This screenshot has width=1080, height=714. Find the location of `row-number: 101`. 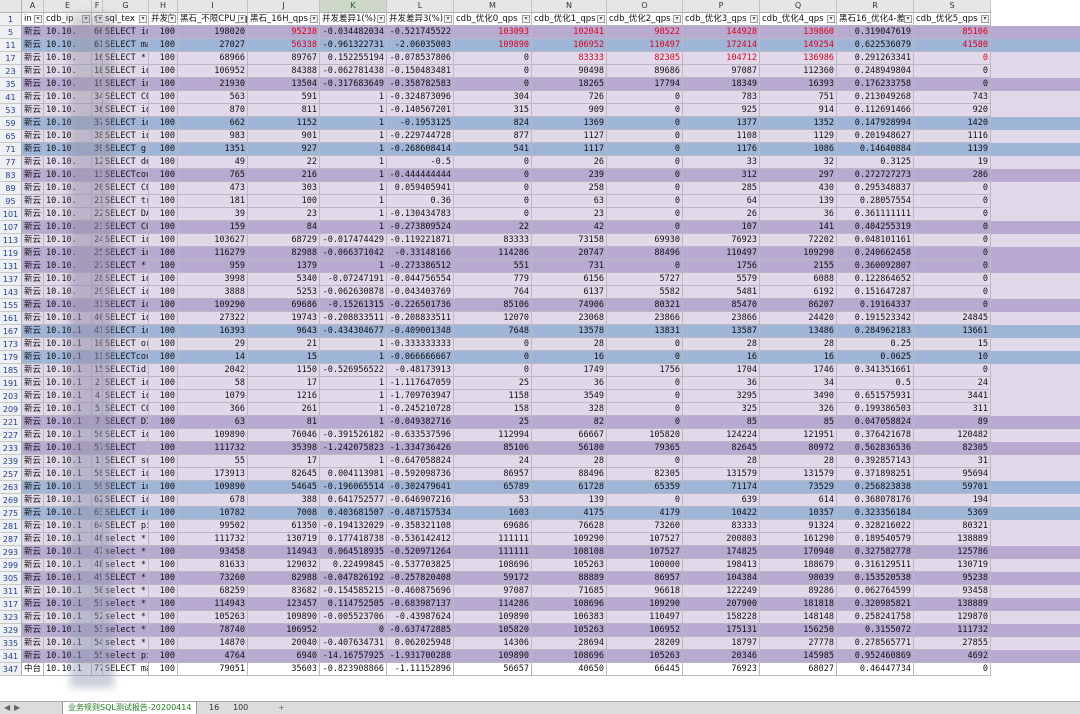

row-number: 101 is located at coordinates (11, 214).